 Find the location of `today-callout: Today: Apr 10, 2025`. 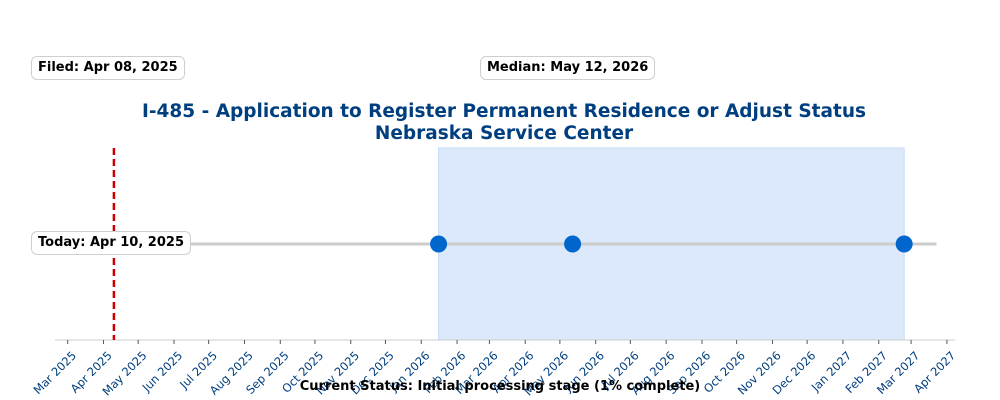

today-callout: Today: Apr 10, 2025 is located at coordinates (111, 243).